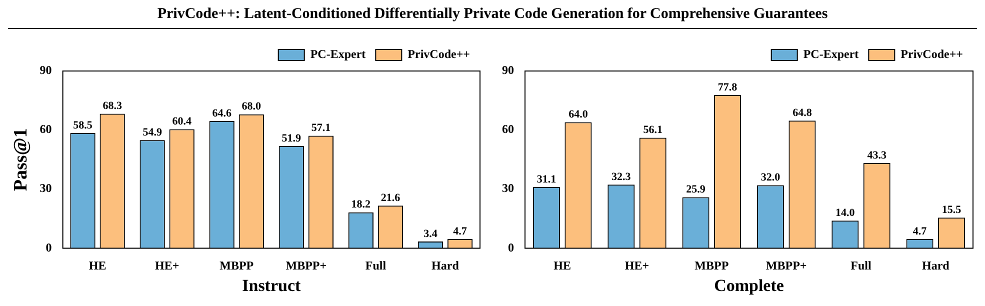 The width and height of the screenshot is (985, 306). Describe the element at coordinates (431, 234) in the screenshot. I see `data-label: 3.4` at that location.